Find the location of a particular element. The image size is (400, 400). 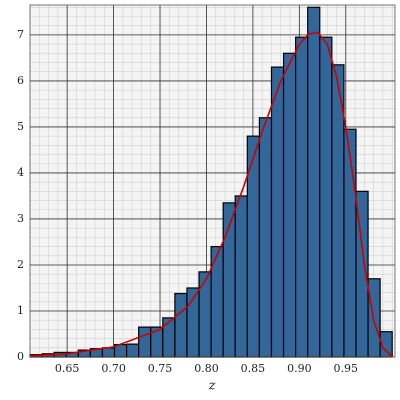

y-tick-label: 4 is located at coordinates (20, 172).